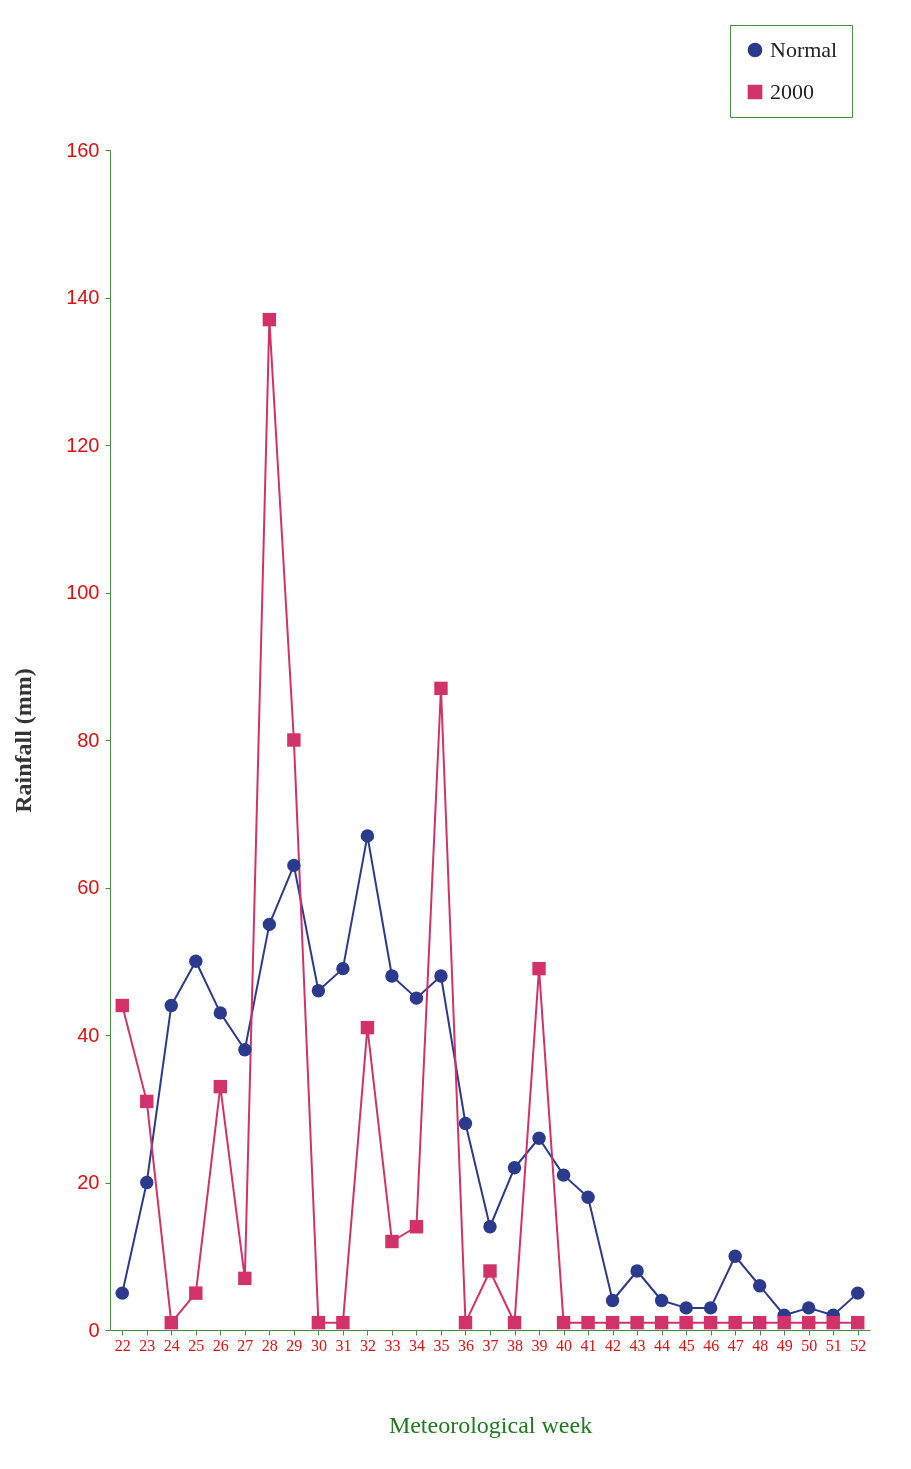  Describe the element at coordinates (88, 1034) in the screenshot. I see `y-tick-label: 40` at that location.